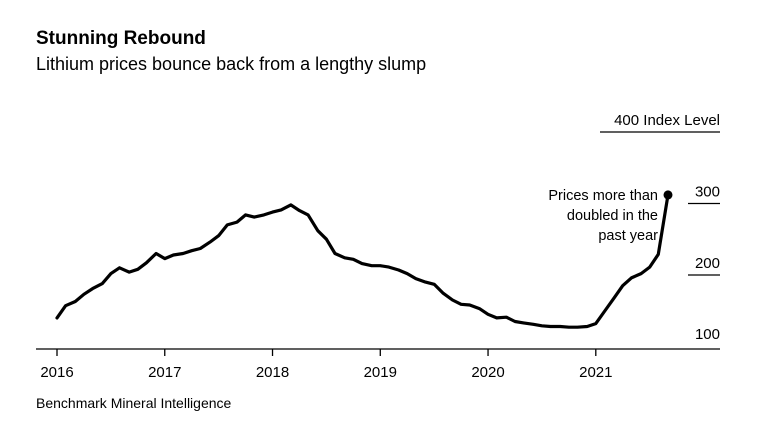 The height and width of the screenshot is (441, 760). I want to click on x-tick-label-2020: 2020, so click(487, 372).